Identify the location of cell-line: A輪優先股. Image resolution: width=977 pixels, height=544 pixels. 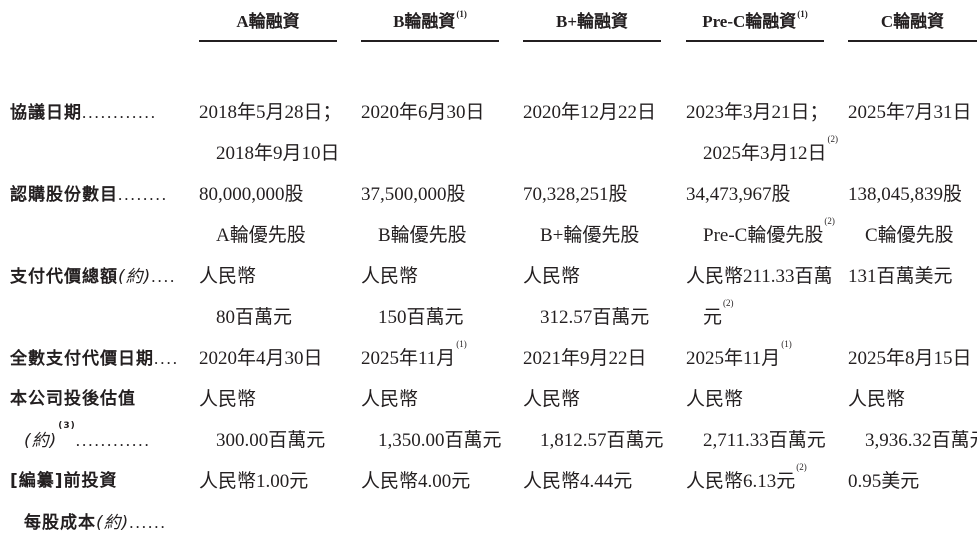
(252, 235).